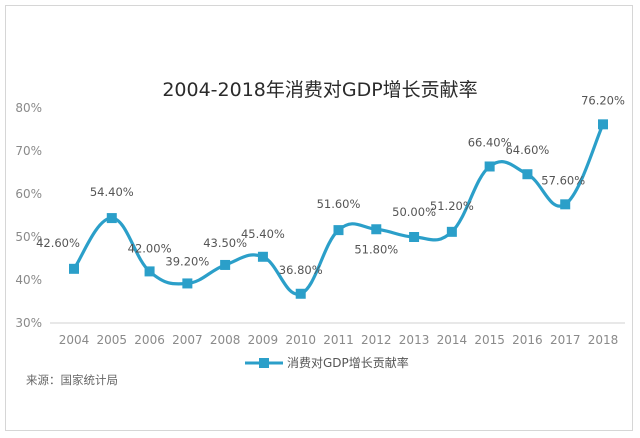 This screenshot has width=640, height=438. I want to click on chart-title: 2004-2018年消费对GDP增长贡献率, so click(319, 90).